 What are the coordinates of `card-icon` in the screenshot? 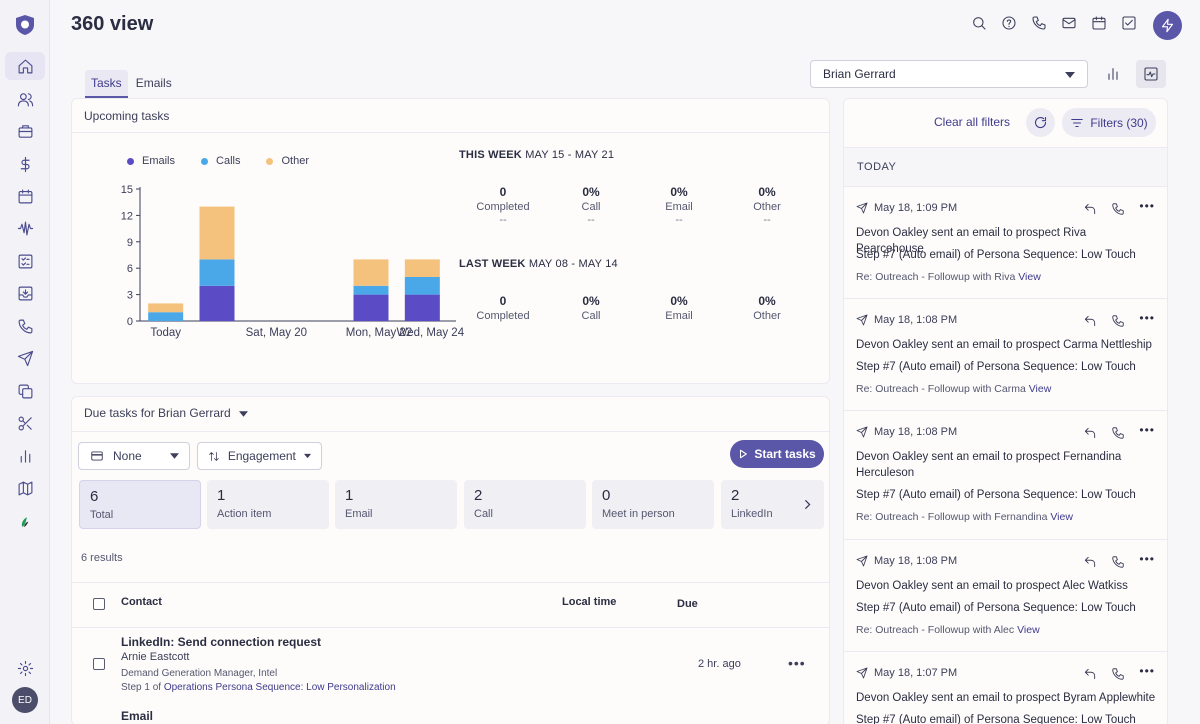 It's located at (97, 456).